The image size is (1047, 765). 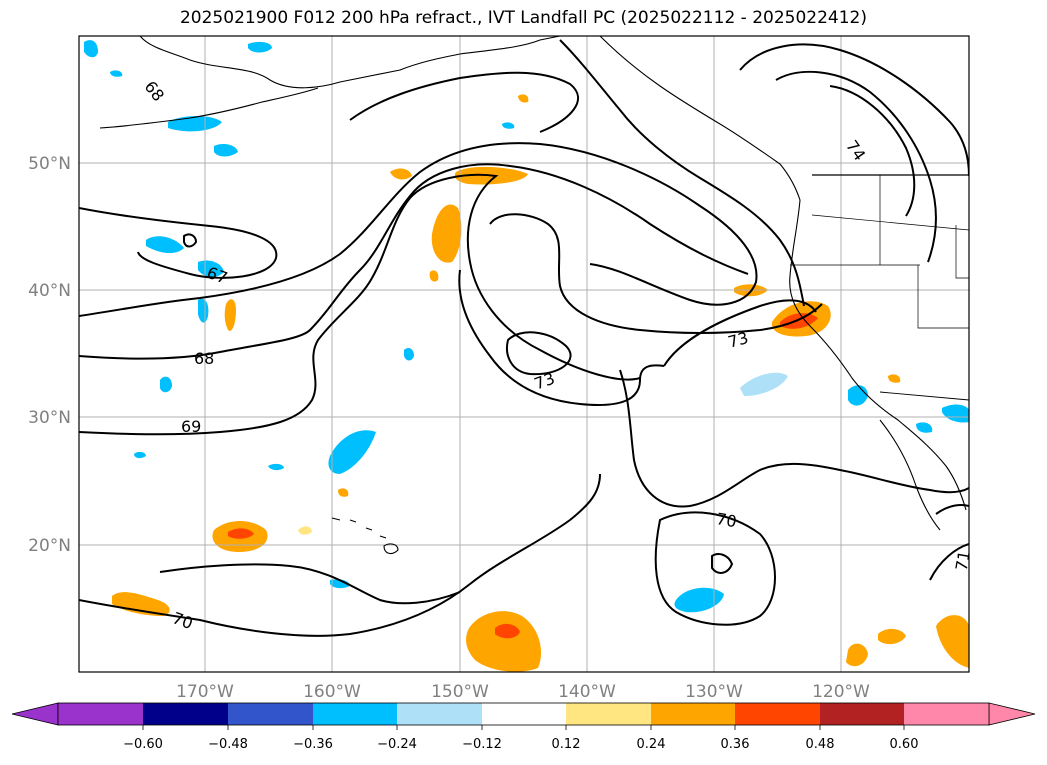 What do you see at coordinates (49, 355) in the screenshot?
I see `latitude-labels: 50°N 40°N 30°N 20°N` at bounding box center [49, 355].